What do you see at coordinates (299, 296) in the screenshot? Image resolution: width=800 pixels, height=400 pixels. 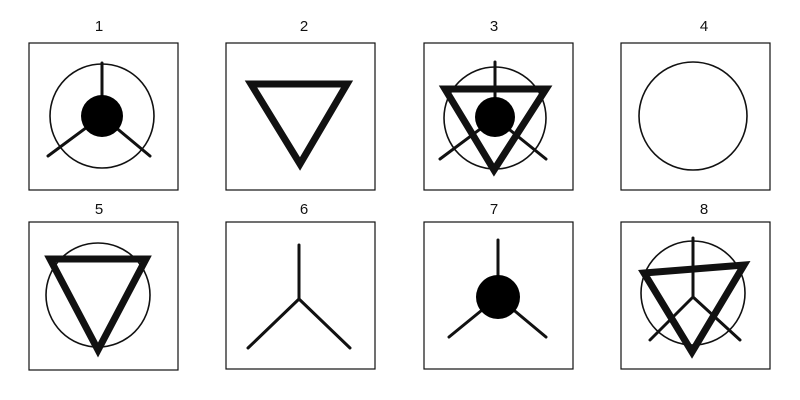 I see `three-spokes-icon` at bounding box center [299, 296].